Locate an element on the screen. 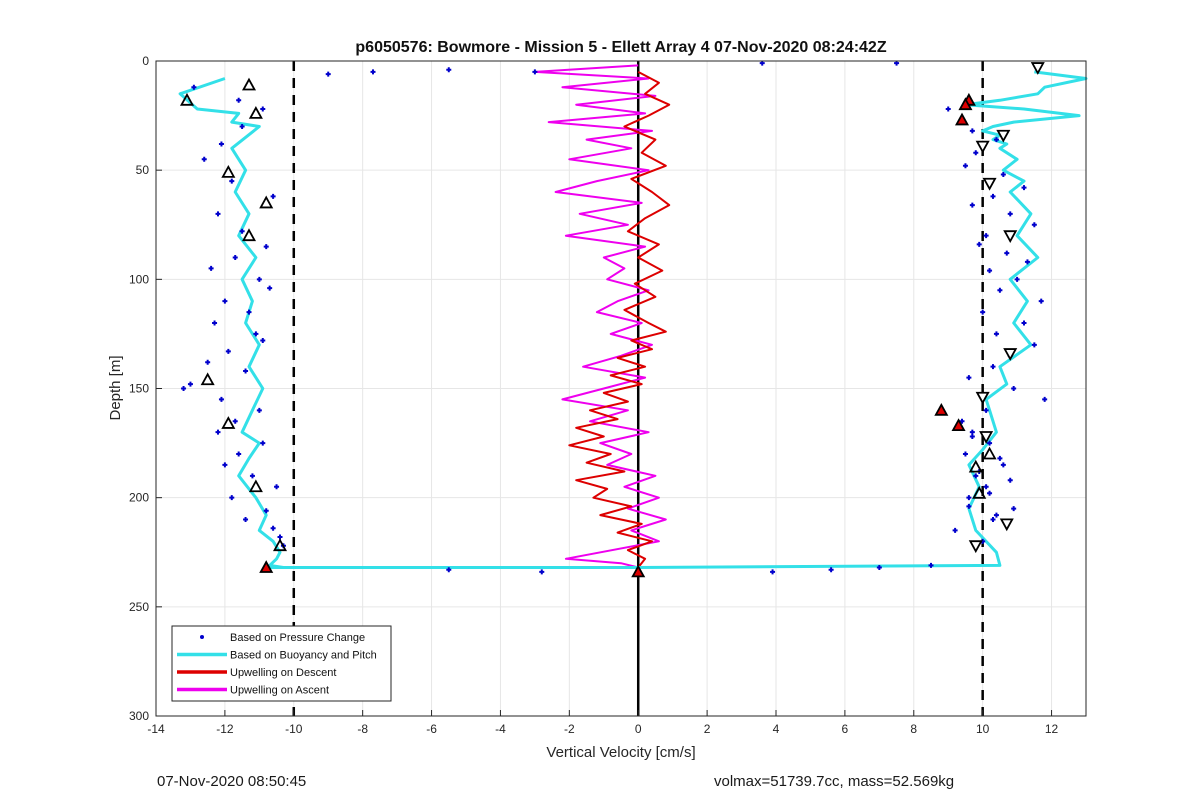  y-tick-label: 300 is located at coordinates (139, 716).